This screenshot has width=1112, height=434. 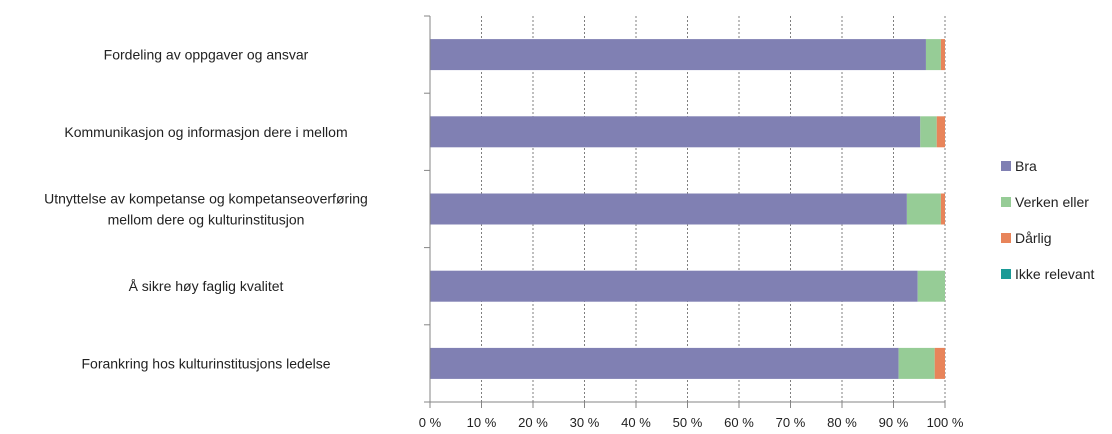 I want to click on x-tick-label: 20 %, so click(x=533, y=422).